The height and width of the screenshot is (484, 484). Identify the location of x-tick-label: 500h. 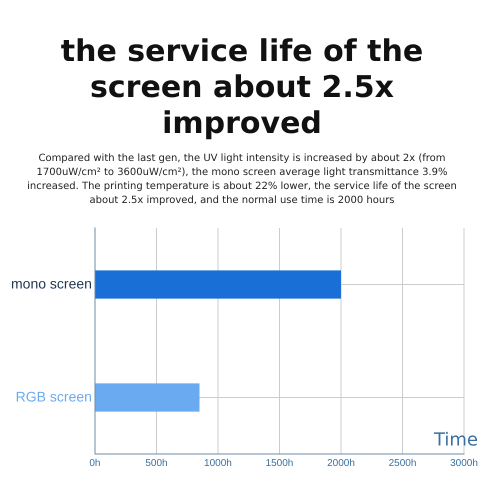
(156, 463).